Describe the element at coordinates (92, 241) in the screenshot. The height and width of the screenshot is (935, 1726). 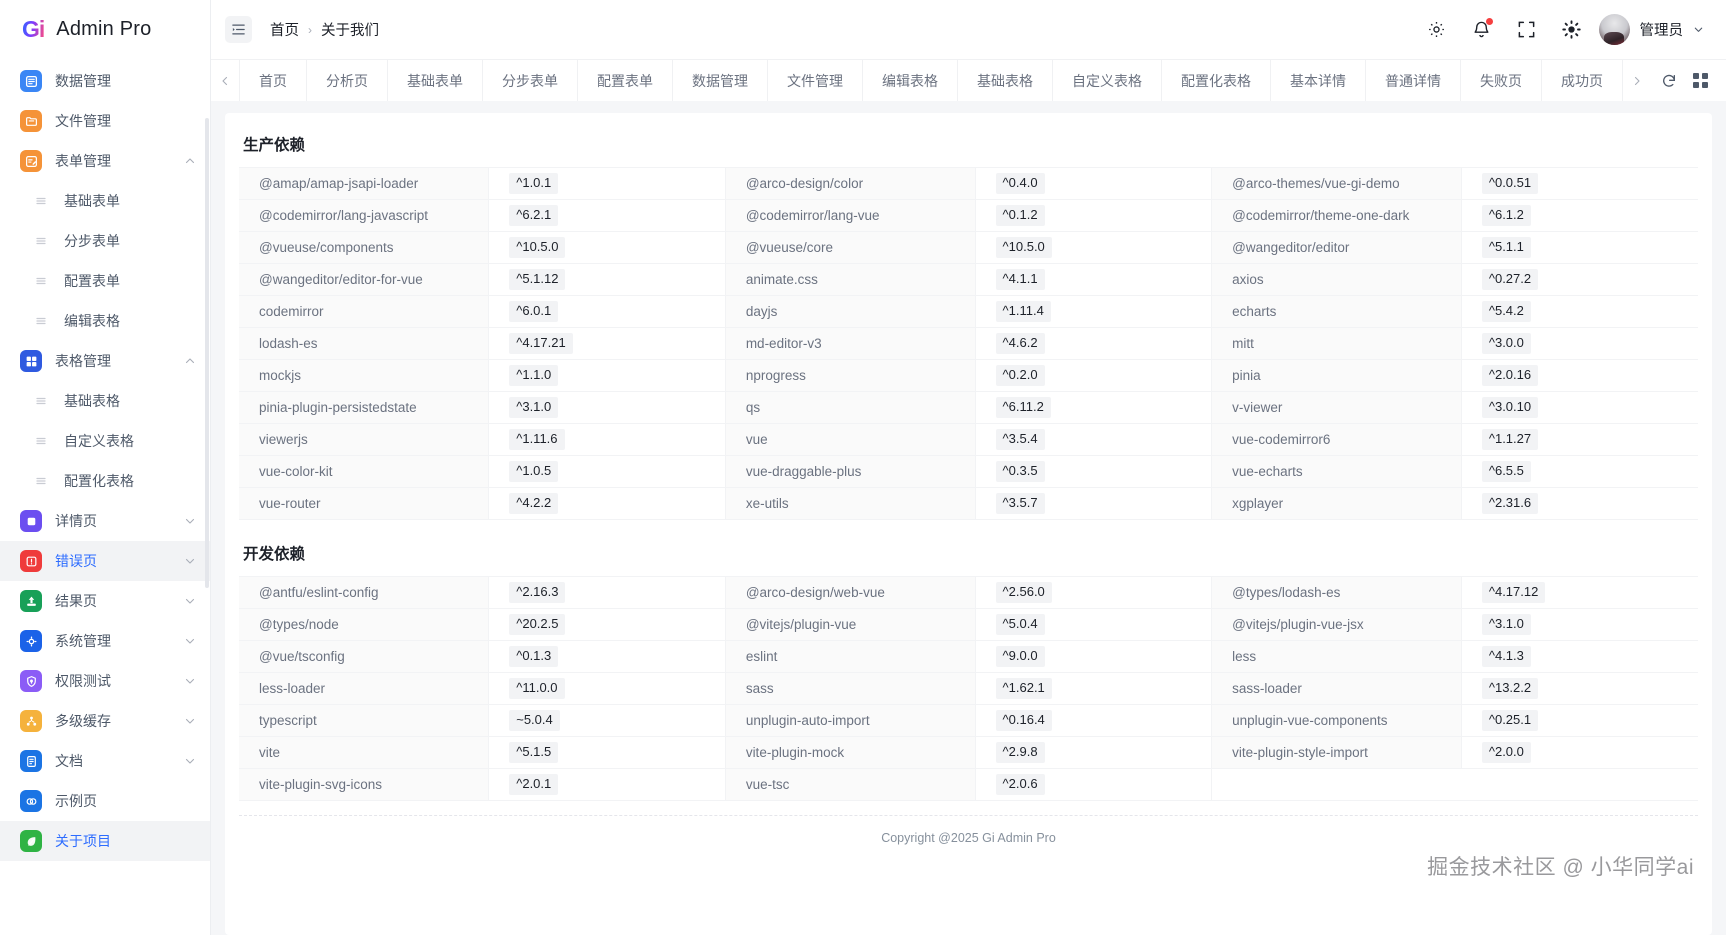
I see `sidebar-item-label: 分步表单` at that location.